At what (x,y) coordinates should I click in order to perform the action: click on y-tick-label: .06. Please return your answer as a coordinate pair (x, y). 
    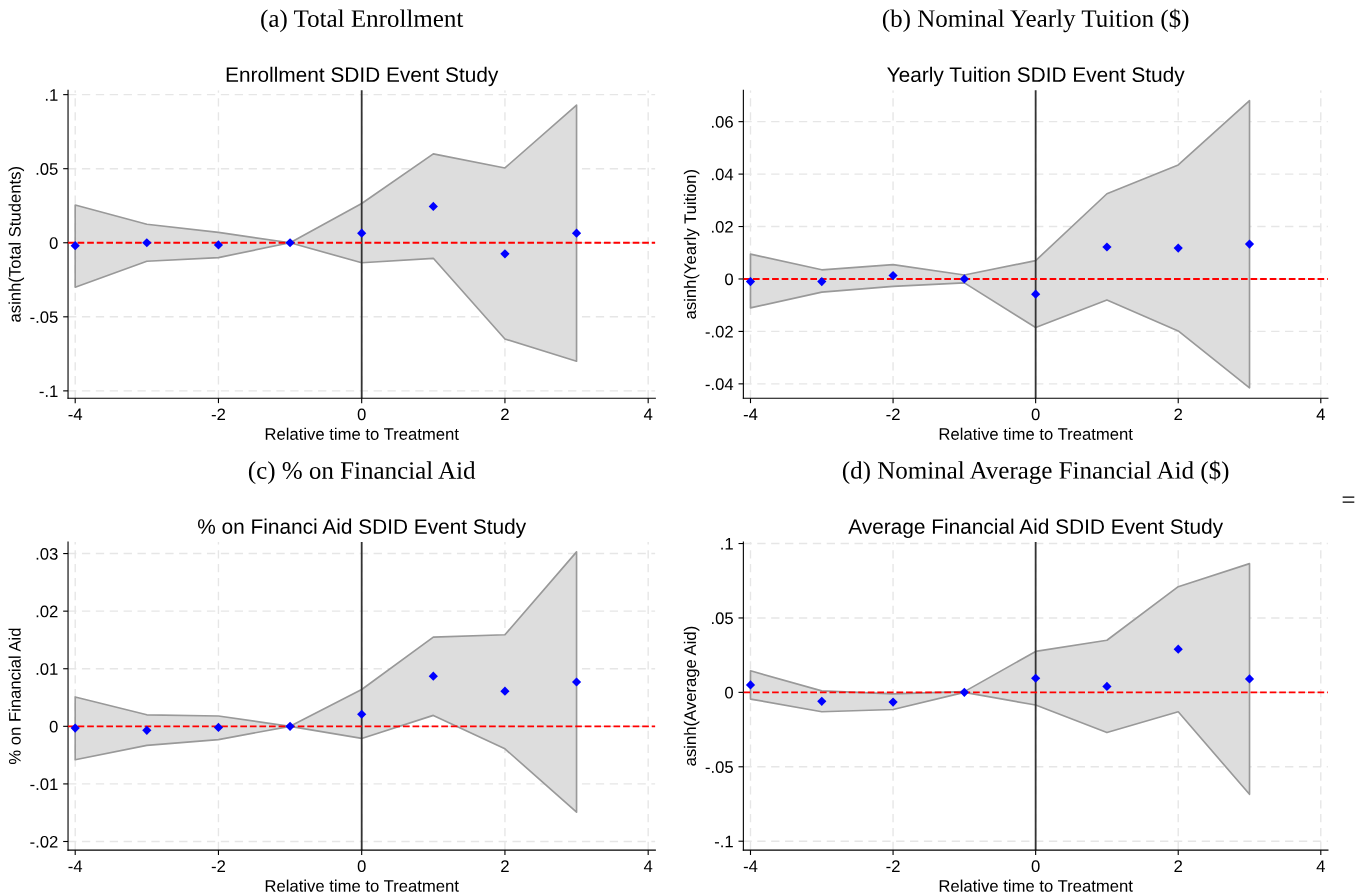
    Looking at the image, I should click on (722, 122).